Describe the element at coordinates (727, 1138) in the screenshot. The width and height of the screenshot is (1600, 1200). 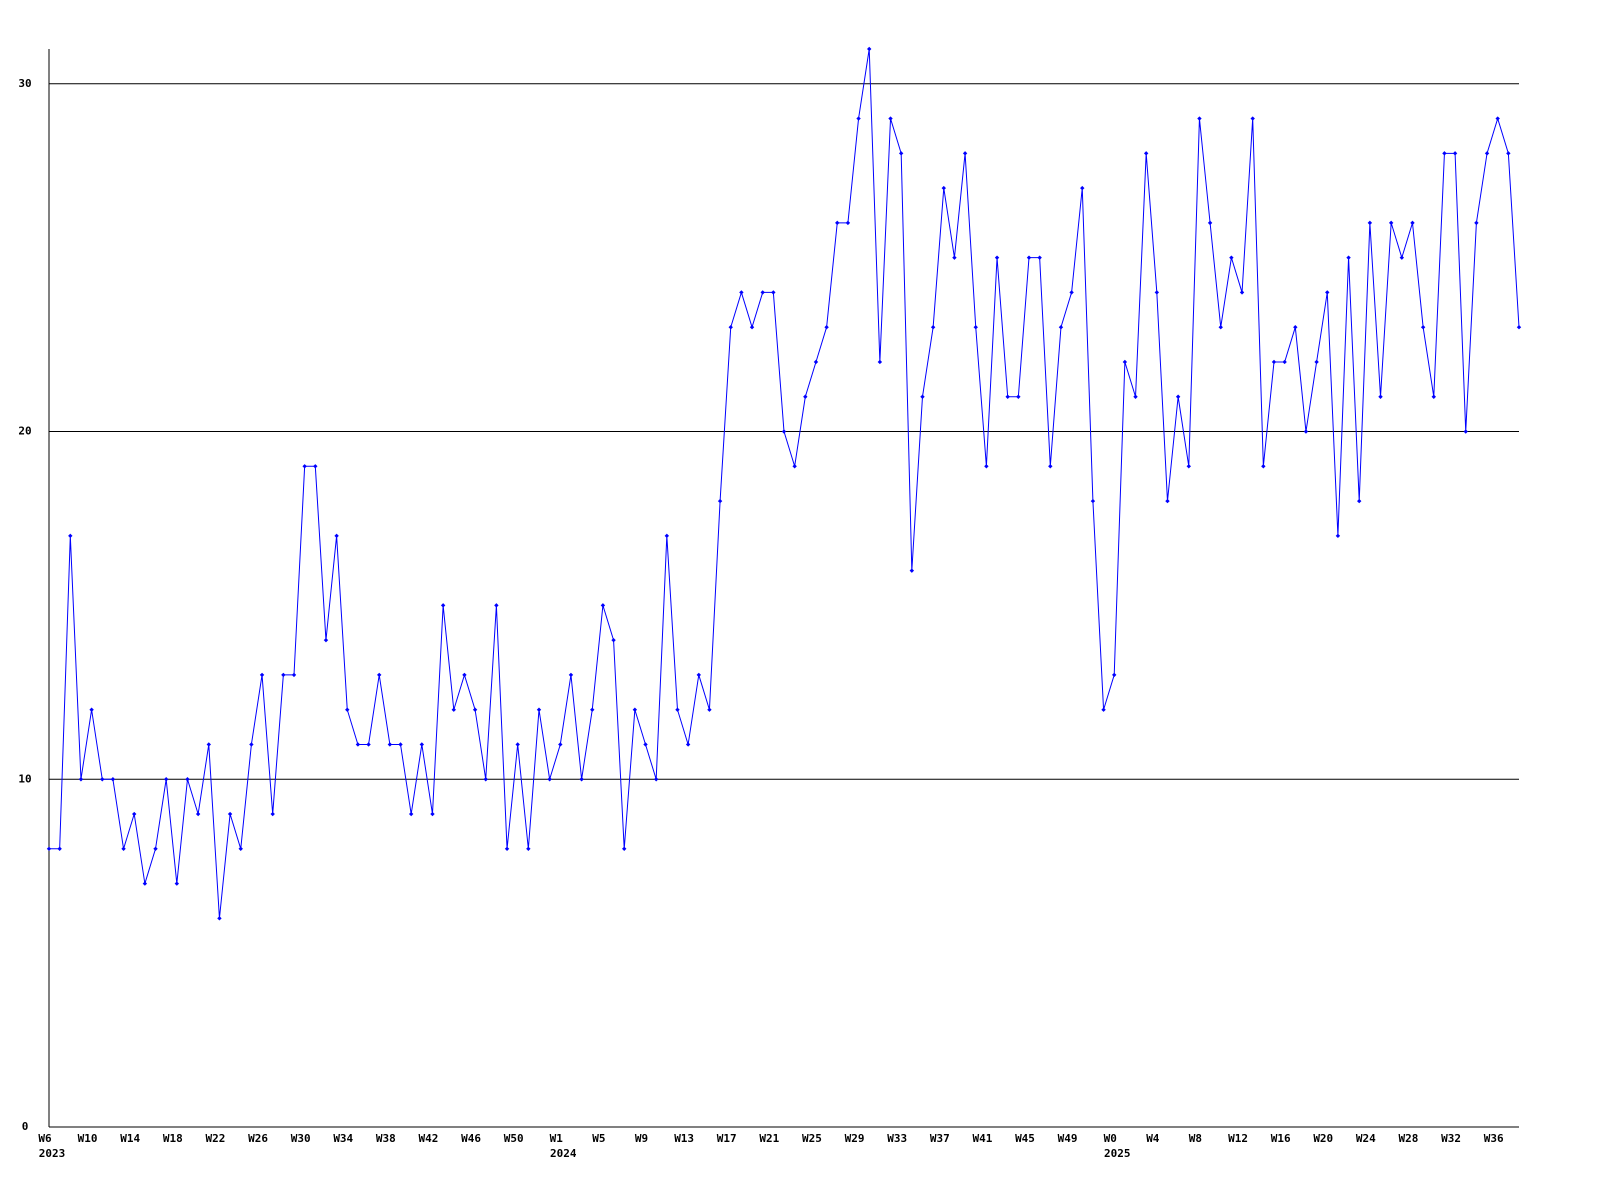
I see `x-tick-label: W17` at that location.